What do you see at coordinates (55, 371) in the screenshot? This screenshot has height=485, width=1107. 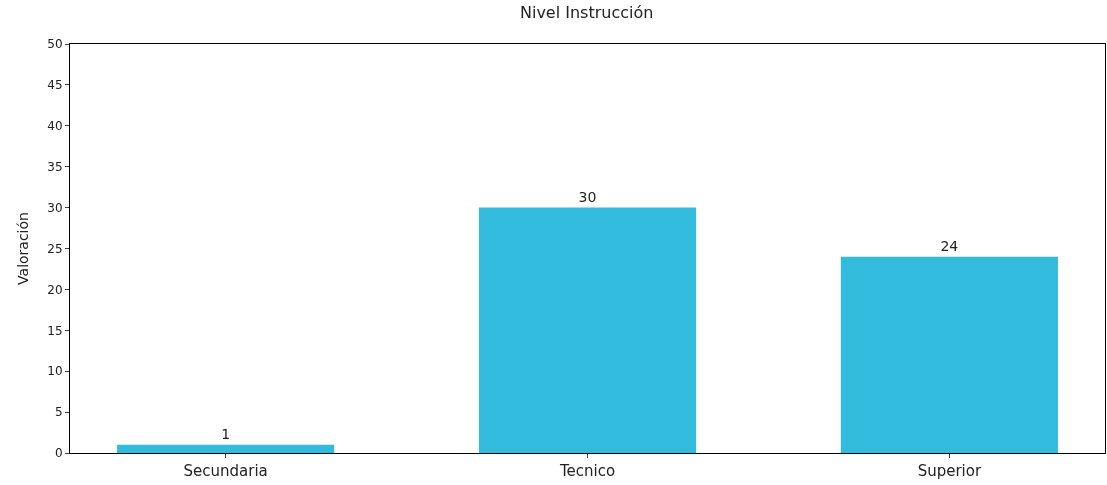 I see `y-tick-label: 10` at bounding box center [55, 371].